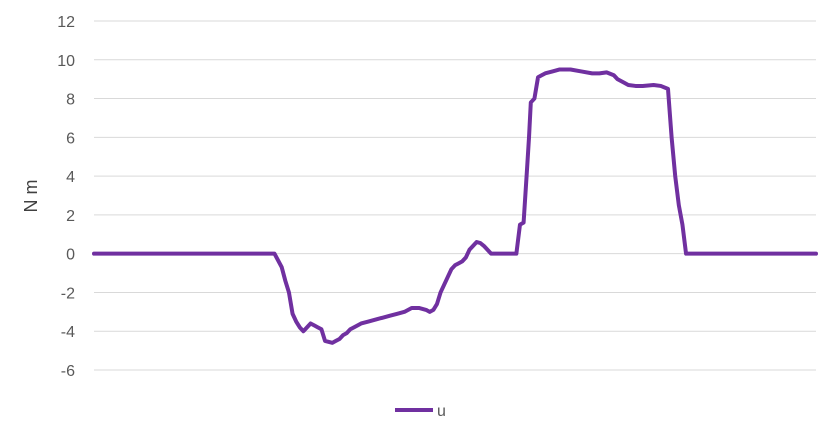  What do you see at coordinates (66, 61) in the screenshot?
I see `y-tick-label: 10` at bounding box center [66, 61].